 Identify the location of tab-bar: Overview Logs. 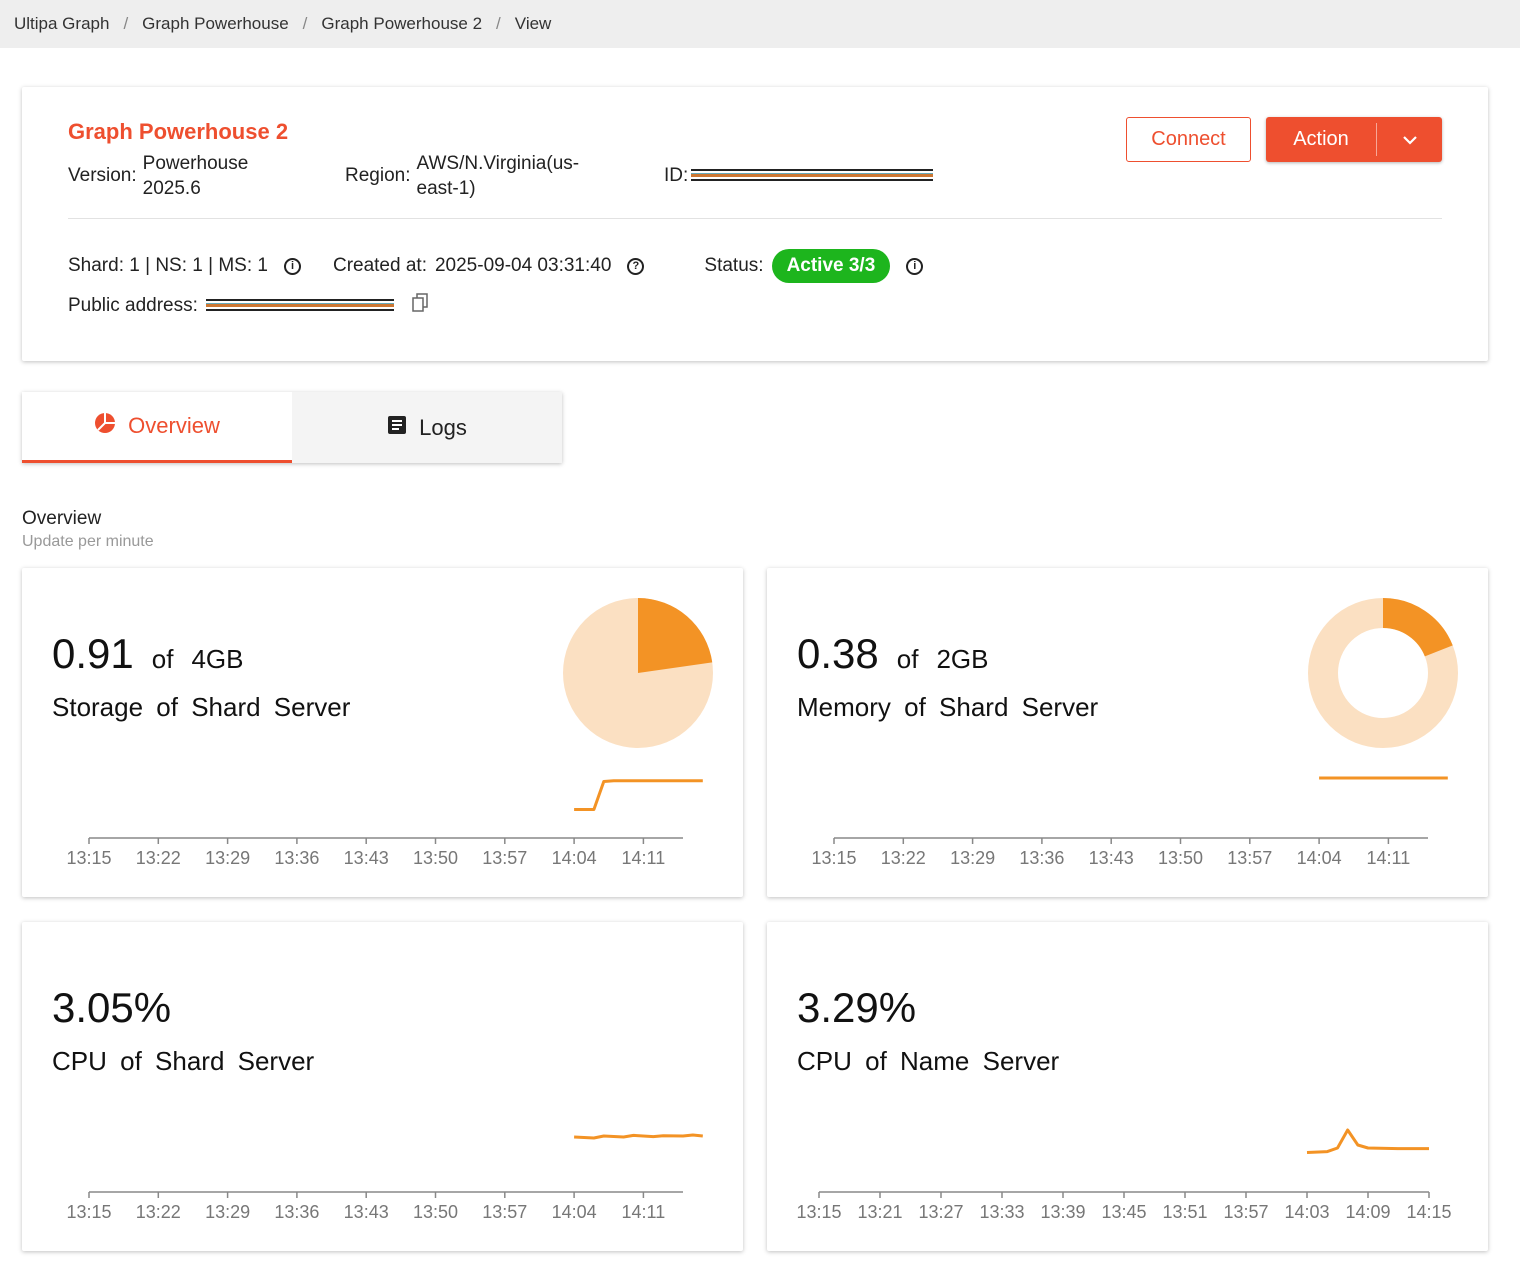
(292, 427).